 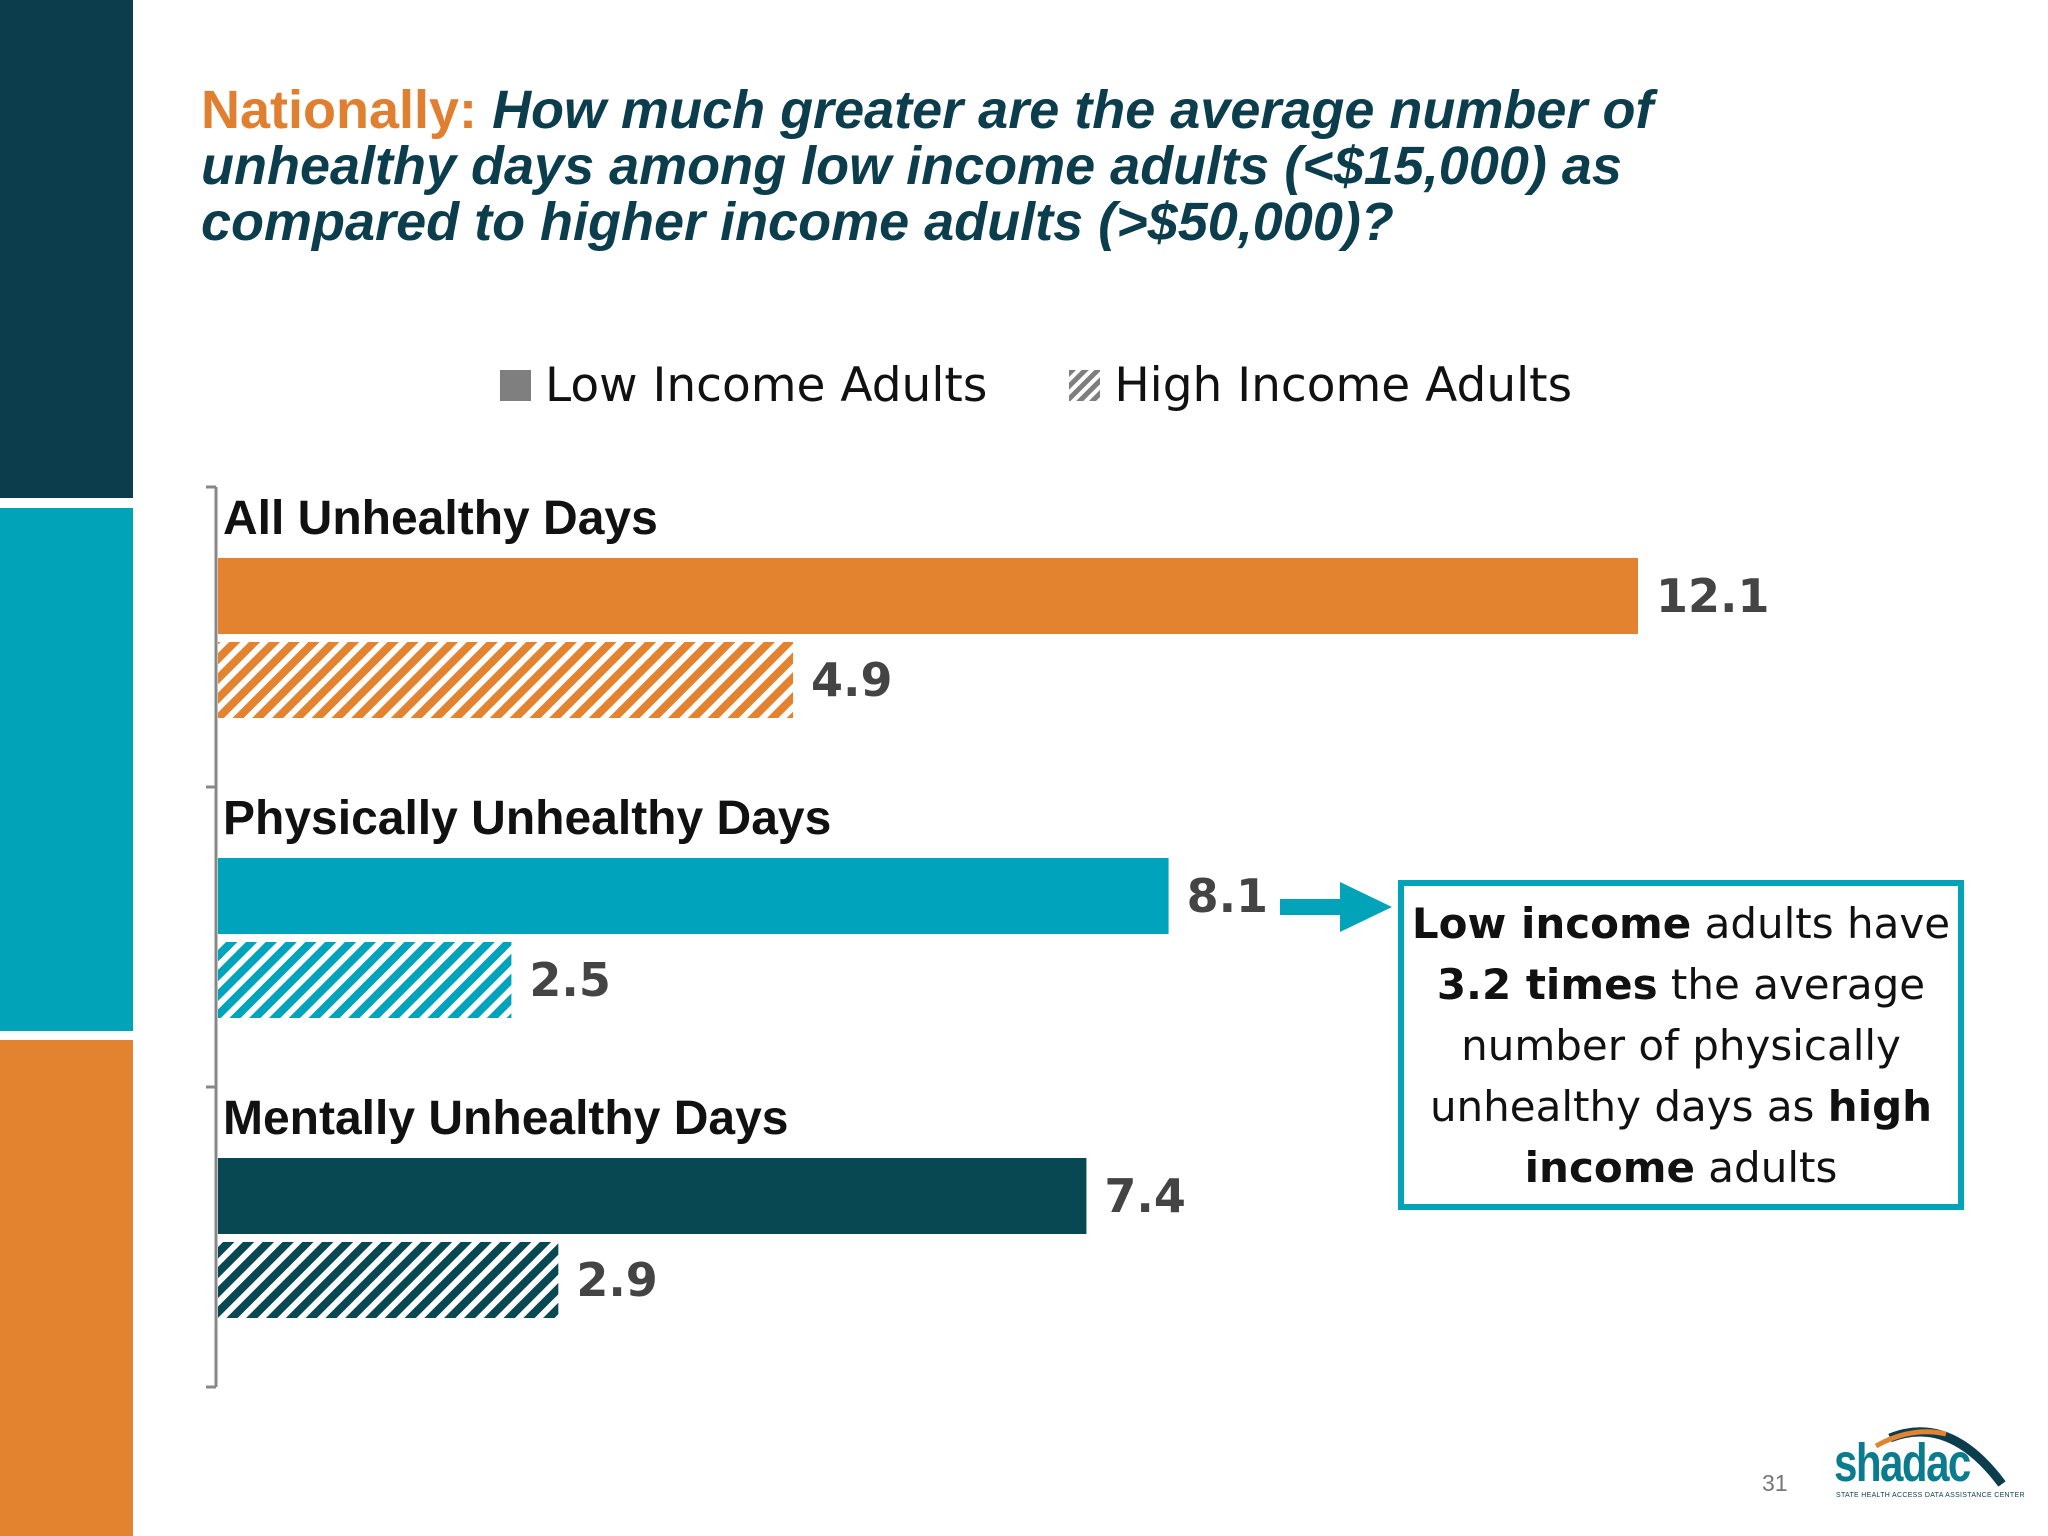 I want to click on left-strip-navy, so click(x=66, y=249).